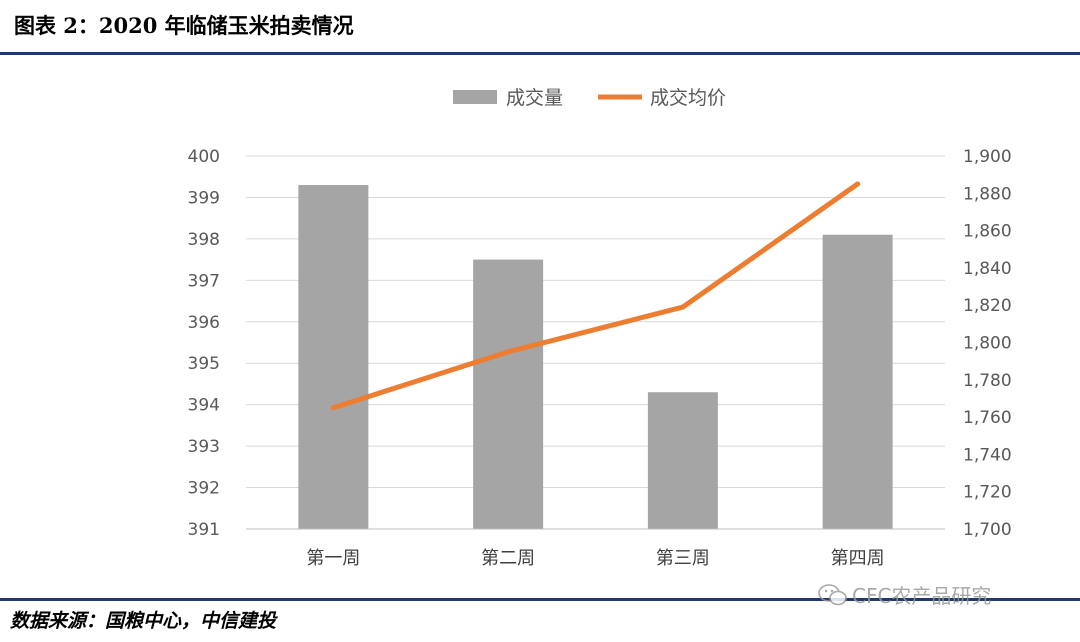 This screenshot has height=642, width=1080. What do you see at coordinates (508, 558) in the screenshot?
I see `x-tick-label: 第二周` at bounding box center [508, 558].